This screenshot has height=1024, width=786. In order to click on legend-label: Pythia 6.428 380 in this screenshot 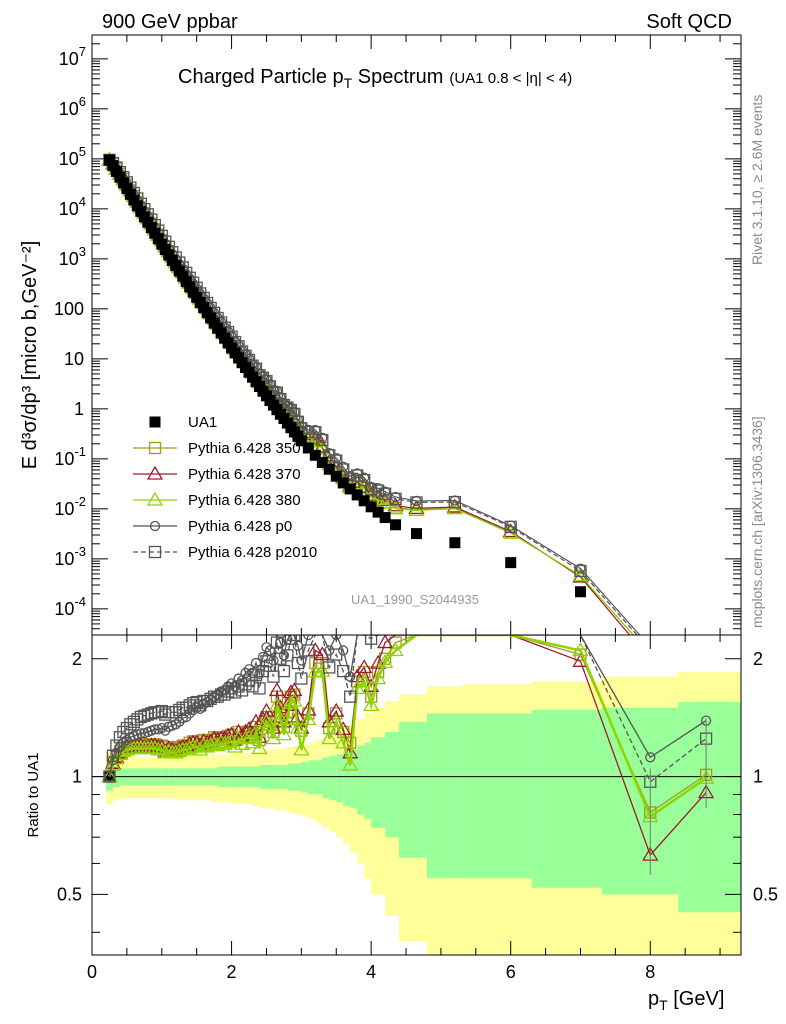, I will do `click(244, 500)`.